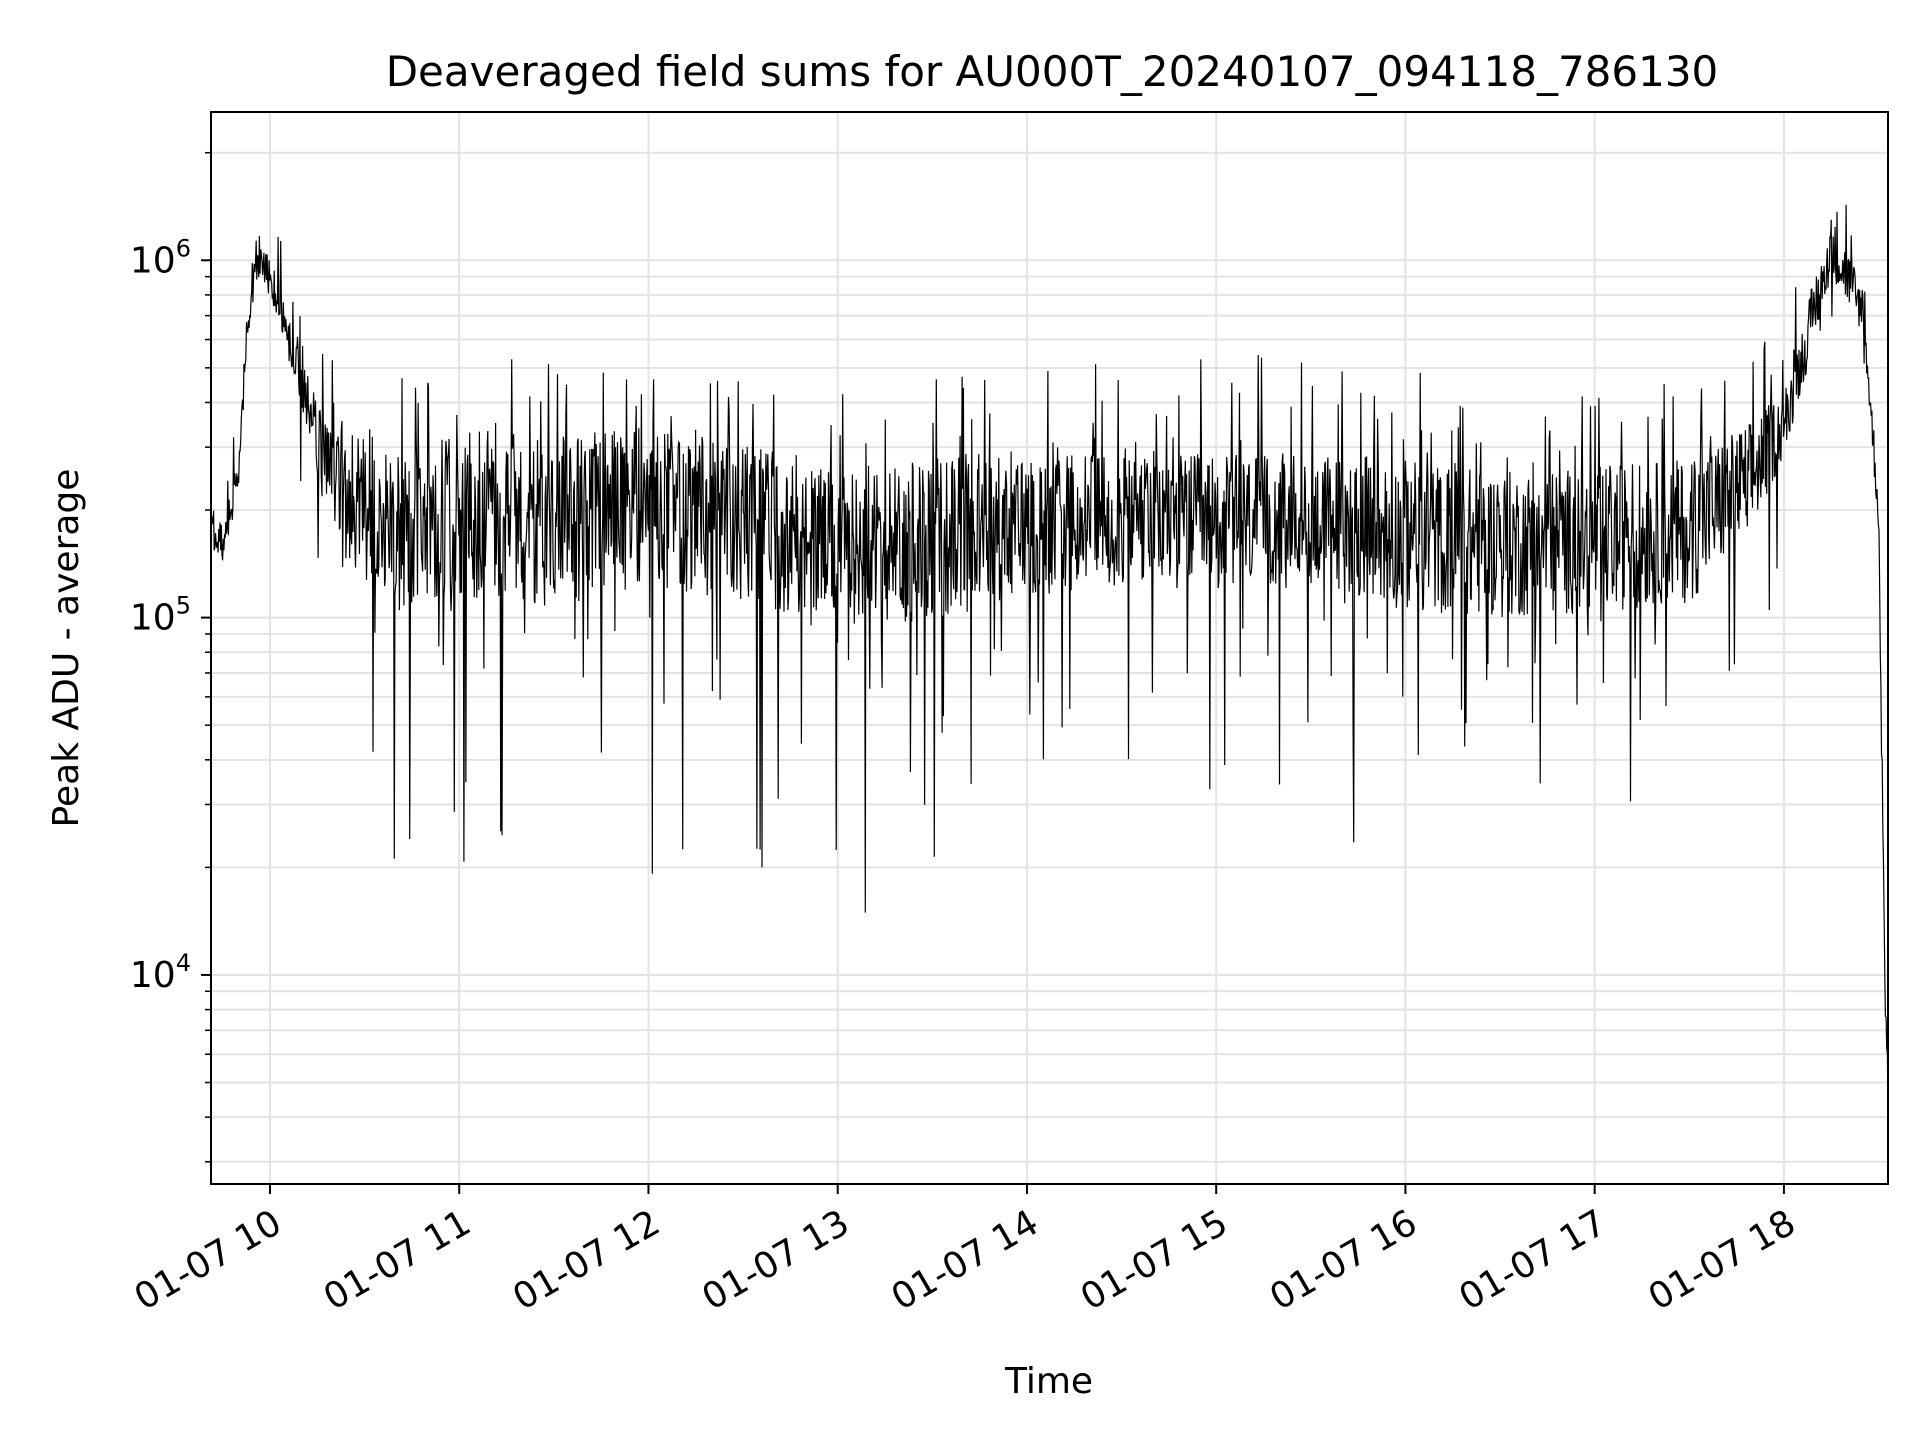 The width and height of the screenshot is (1920, 1440). I want to click on y-axis-label: Peak ADU - average, so click(66, 648).